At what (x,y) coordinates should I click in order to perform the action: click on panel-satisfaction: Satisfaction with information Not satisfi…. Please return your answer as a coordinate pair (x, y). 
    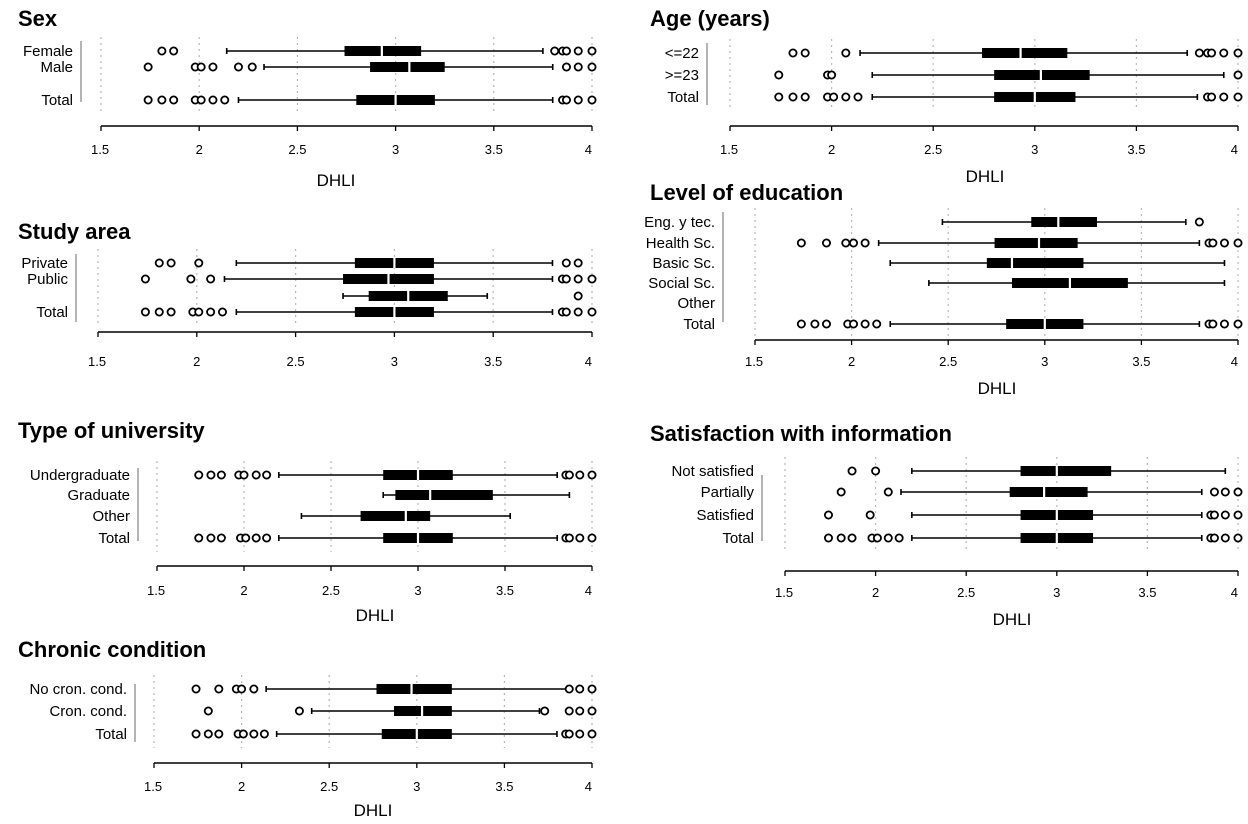
    Looking at the image, I should click on (946, 525).